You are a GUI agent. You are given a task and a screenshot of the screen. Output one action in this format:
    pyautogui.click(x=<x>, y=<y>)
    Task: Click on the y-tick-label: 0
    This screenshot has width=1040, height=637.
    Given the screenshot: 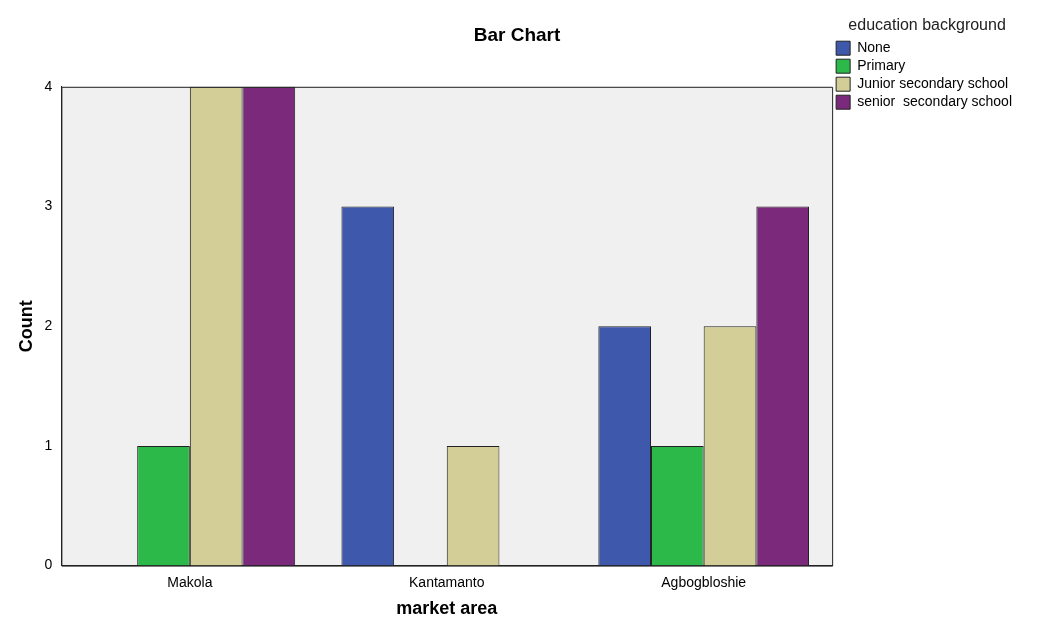 What is the action you would take?
    pyautogui.click(x=48, y=564)
    